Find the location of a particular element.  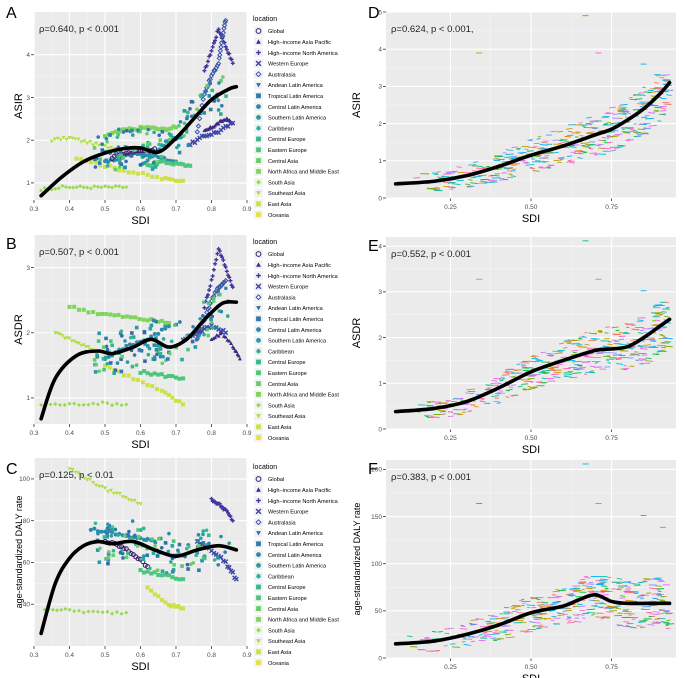

legend-label: Caribbean is located at coordinates (281, 352).